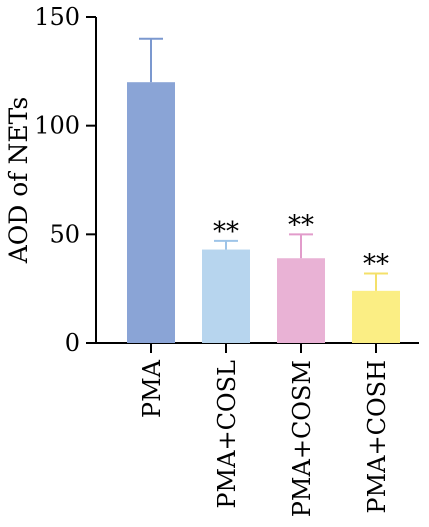 The height and width of the screenshot is (527, 429). I want to click on x-label-pma-cosh: PMA+COSH, so click(377, 437).